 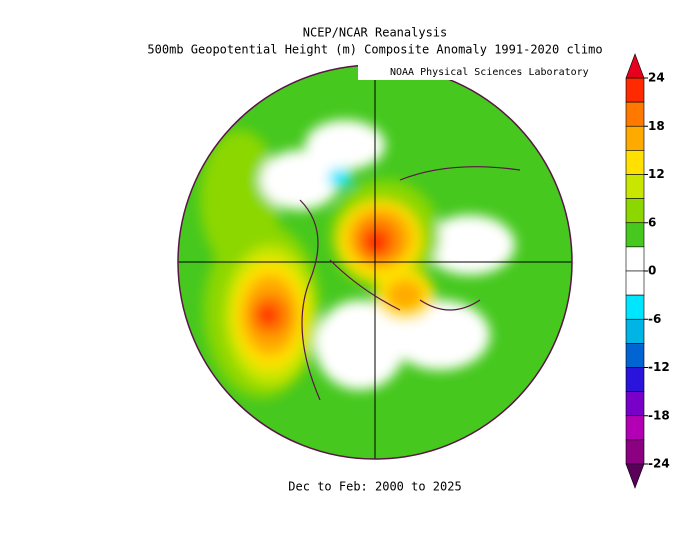 I want to click on colorbar-tick-label: 6, so click(x=652, y=222).